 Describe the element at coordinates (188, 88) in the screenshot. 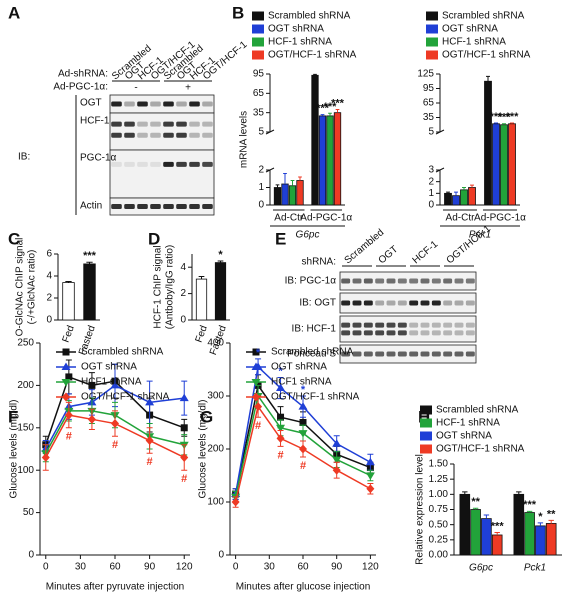

I see `pgc-group: +` at that location.